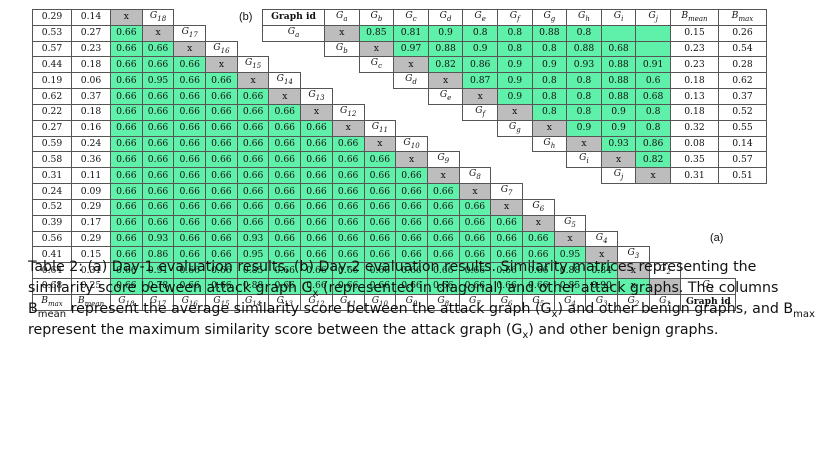 Image resolution: width=830 pixels, height=467 pixels. I want to click on diagonal-label: G7, so click(506, 191).